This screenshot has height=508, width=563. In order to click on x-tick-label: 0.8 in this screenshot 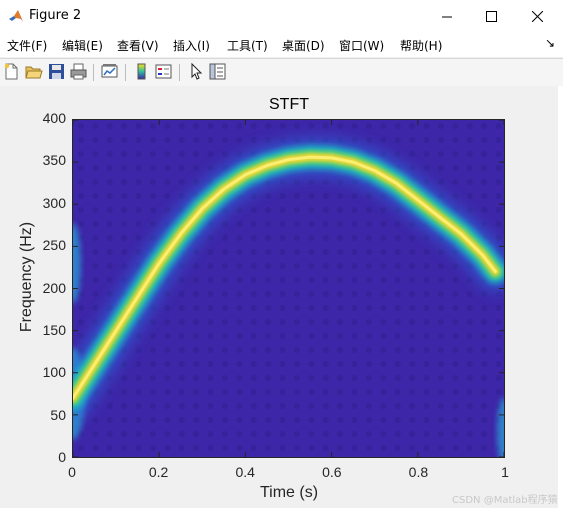, I will do `click(418, 472)`.